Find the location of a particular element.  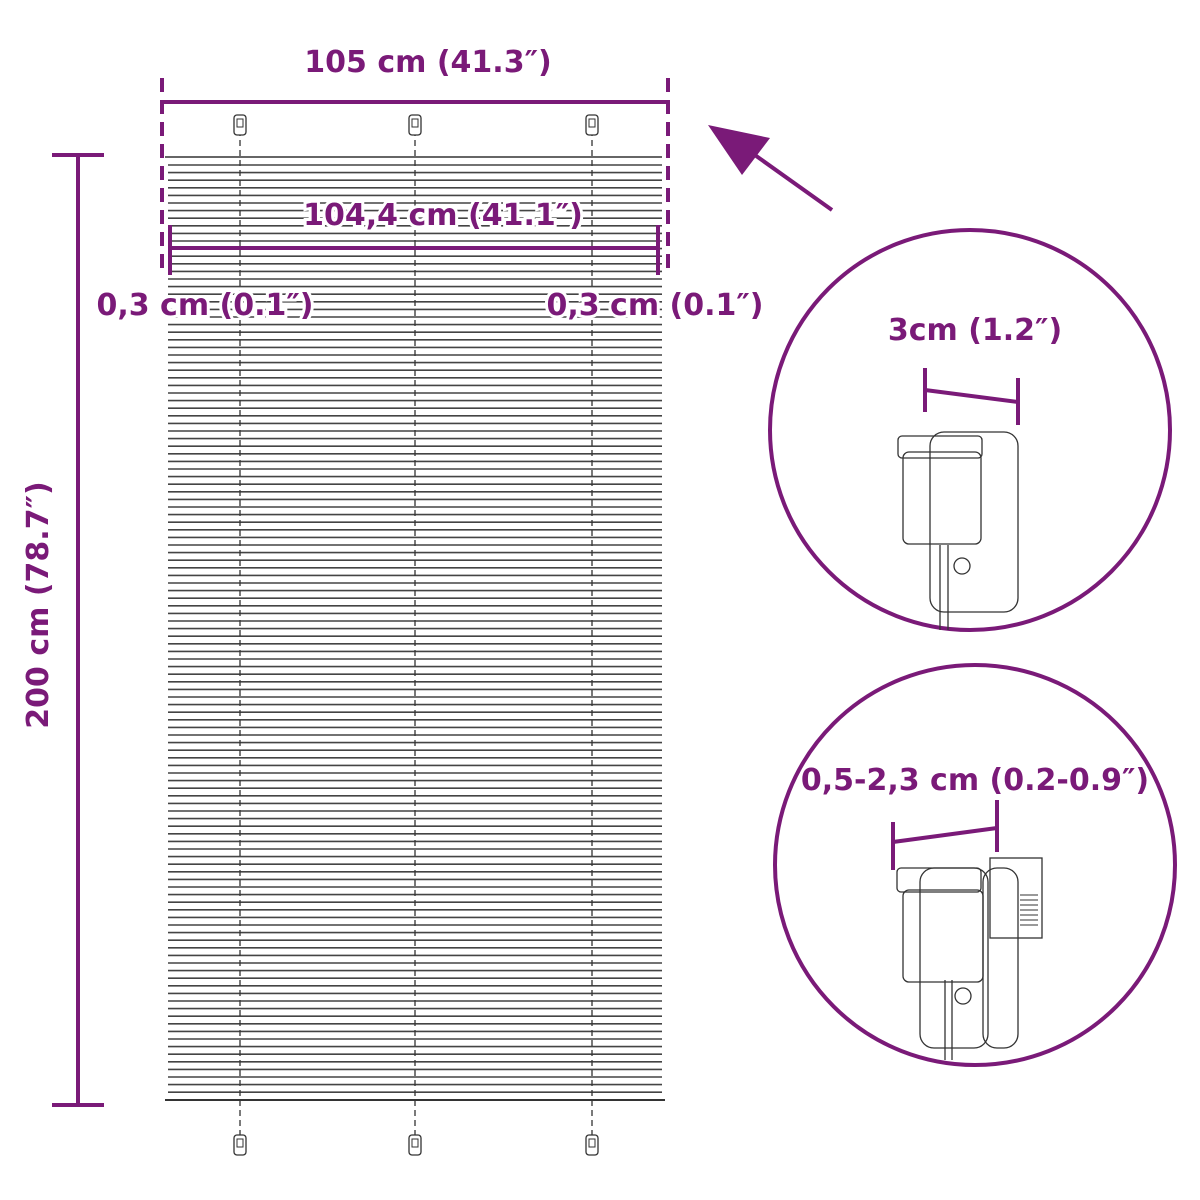

overall-width-label: 105 cm (41.3″) is located at coordinates (427, 62).